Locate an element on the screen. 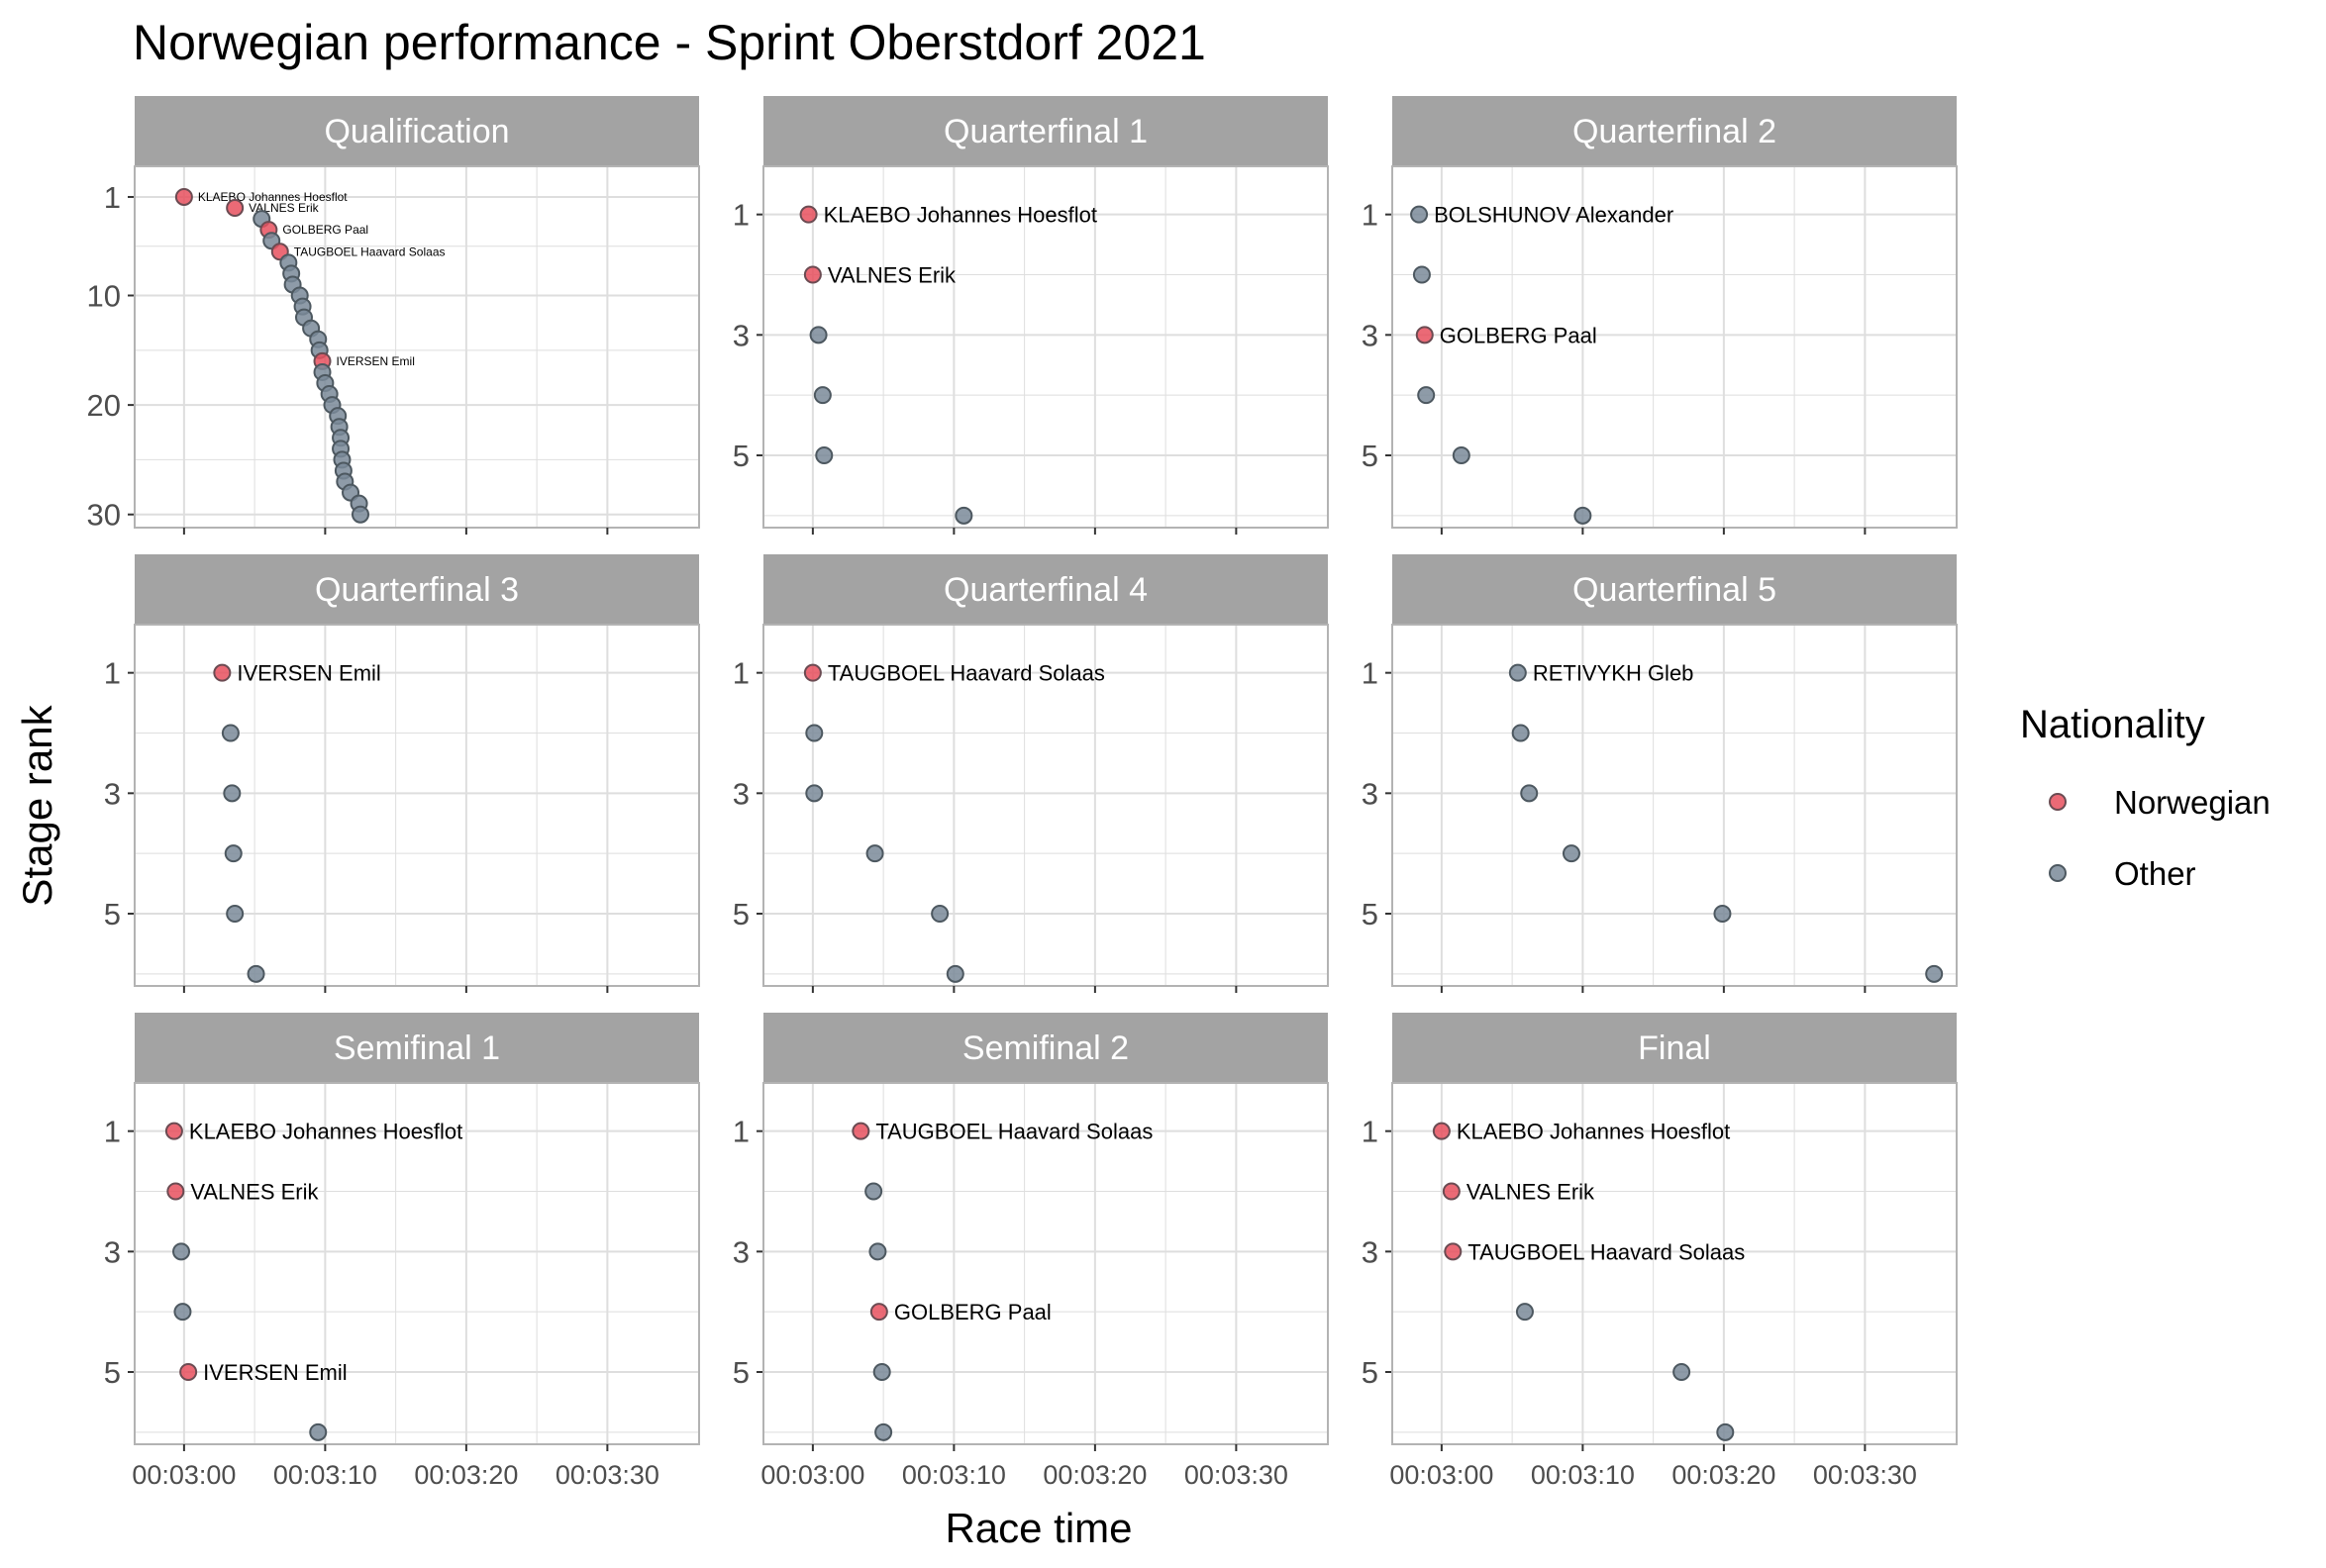 The image size is (2326, 1568). point-label: TAUGBOEL Haavard Solaas is located at coordinates (966, 673).